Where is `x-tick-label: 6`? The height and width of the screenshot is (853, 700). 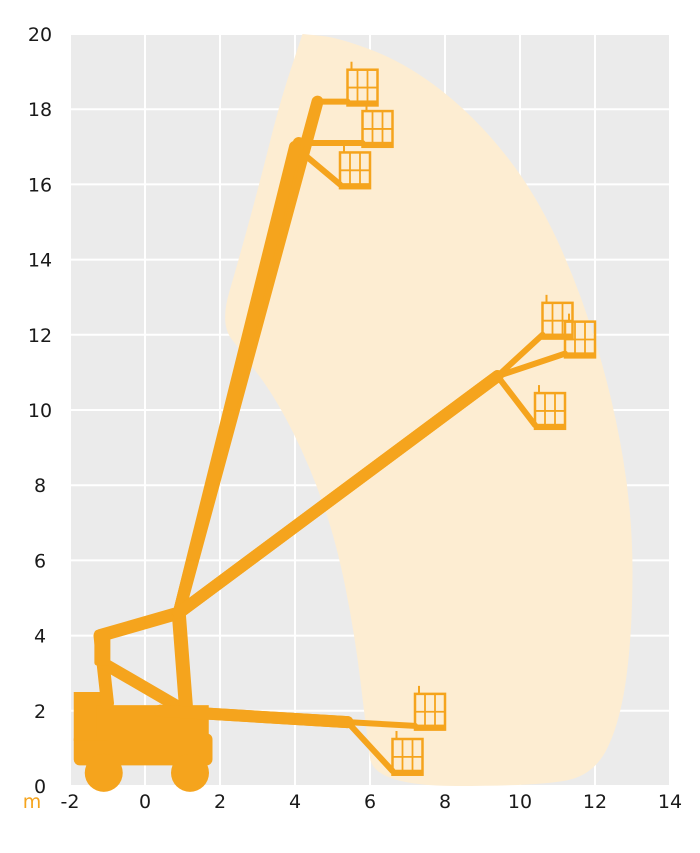
x-tick-label: 6 is located at coordinates (370, 802).